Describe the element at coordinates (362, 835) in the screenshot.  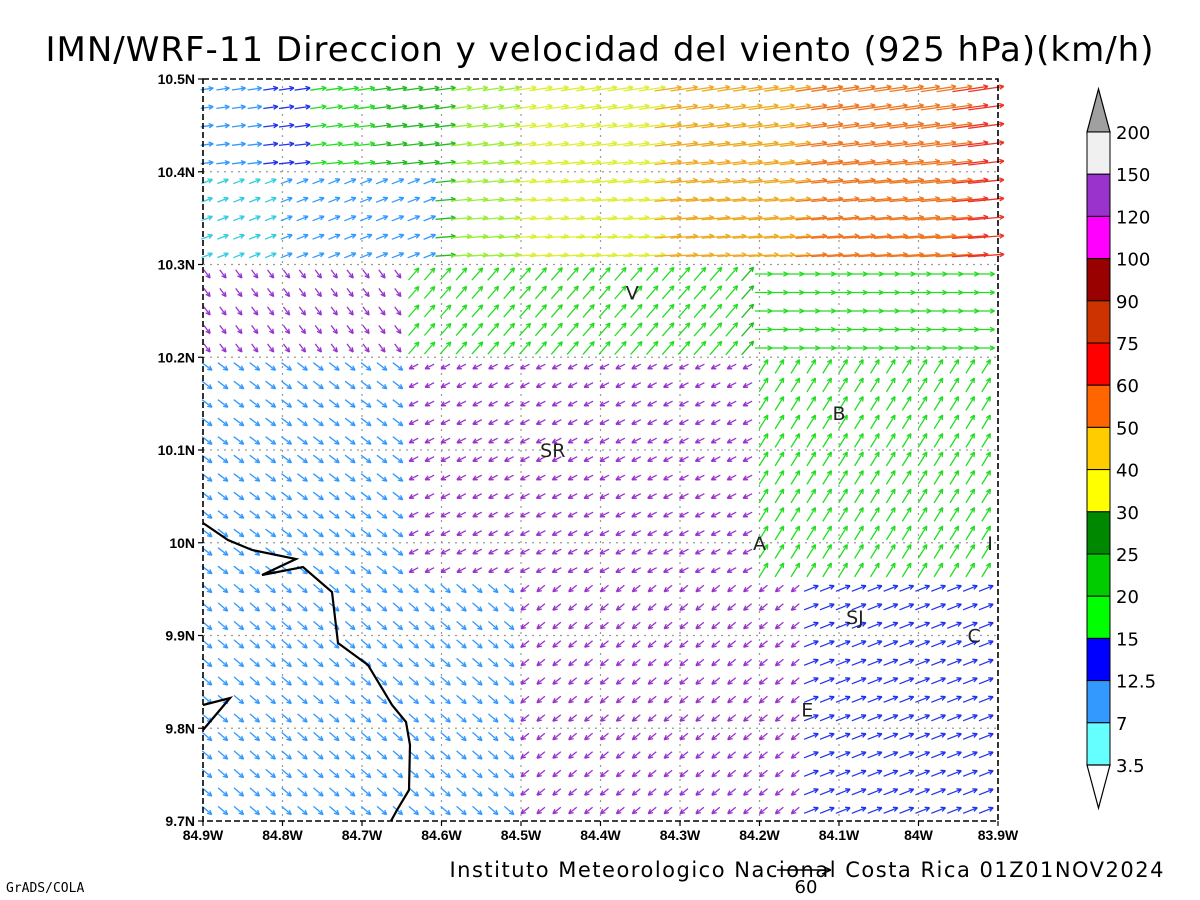
I see `lon-tick-label: 84.7W` at that location.